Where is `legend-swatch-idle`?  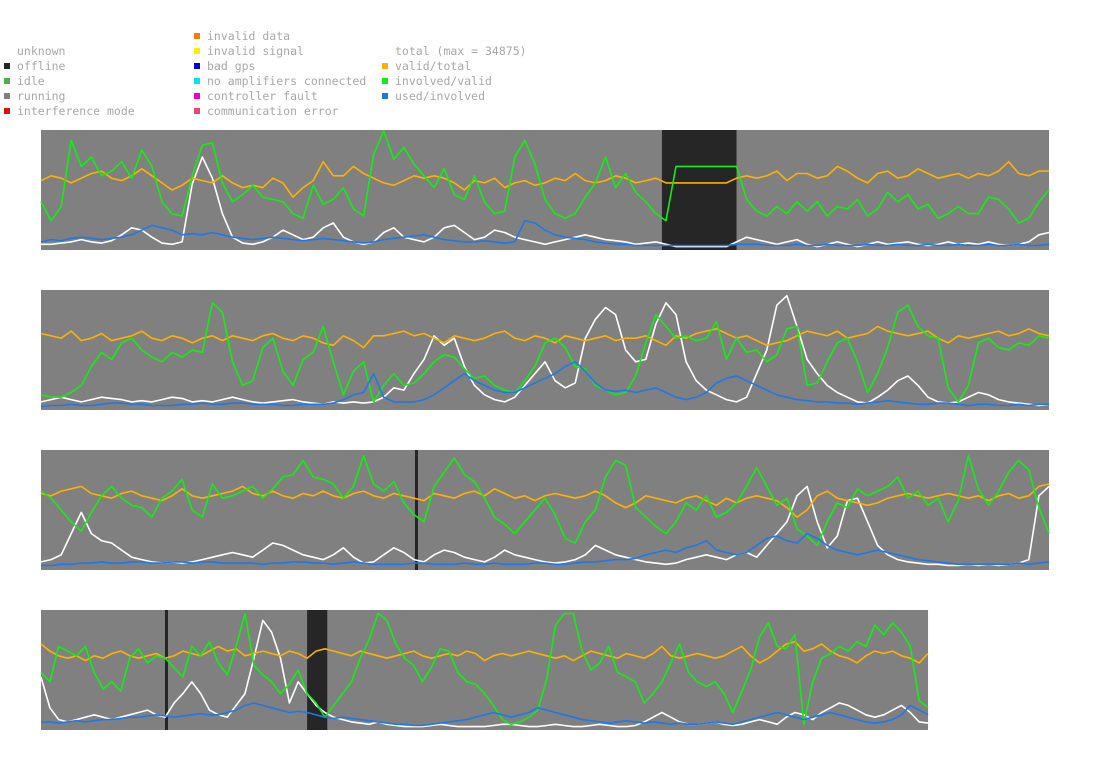 legend-swatch-idle is located at coordinates (7, 81).